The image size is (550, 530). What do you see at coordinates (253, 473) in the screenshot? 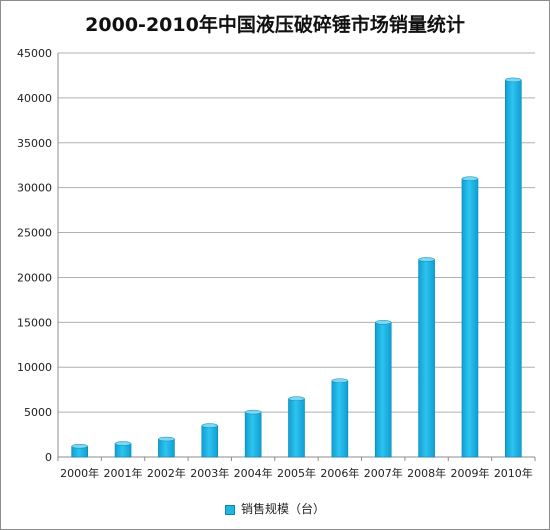
I see `x-tick-label: 2004年` at bounding box center [253, 473].